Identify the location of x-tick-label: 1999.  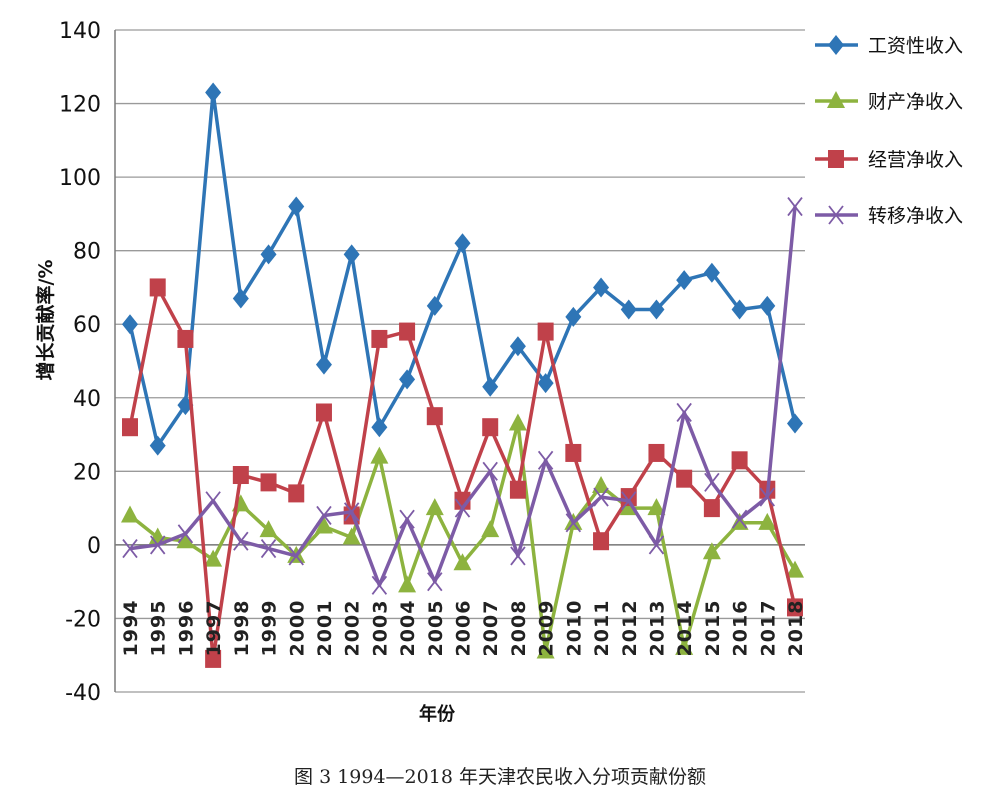
(270, 628).